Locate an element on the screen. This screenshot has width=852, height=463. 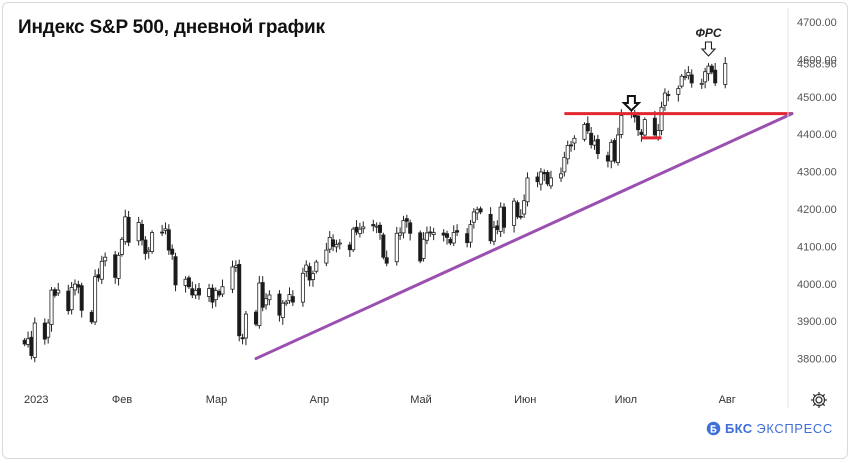
y-tick-label: 4600.00 is located at coordinates (817, 60).